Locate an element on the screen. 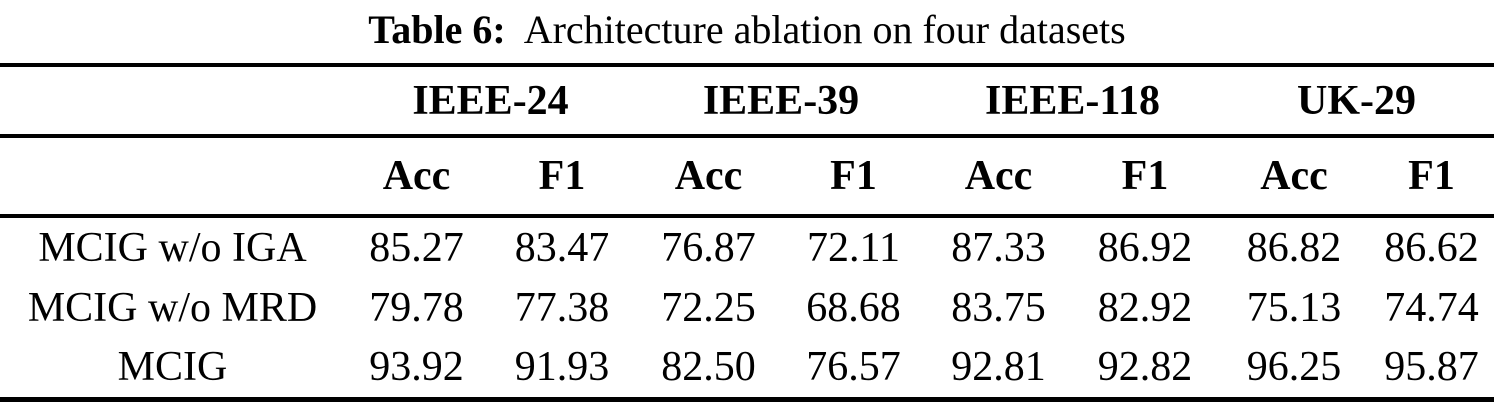 Image resolution: width=1494 pixels, height=411 pixels. value-cell: 82.92 is located at coordinates (1145, 307).